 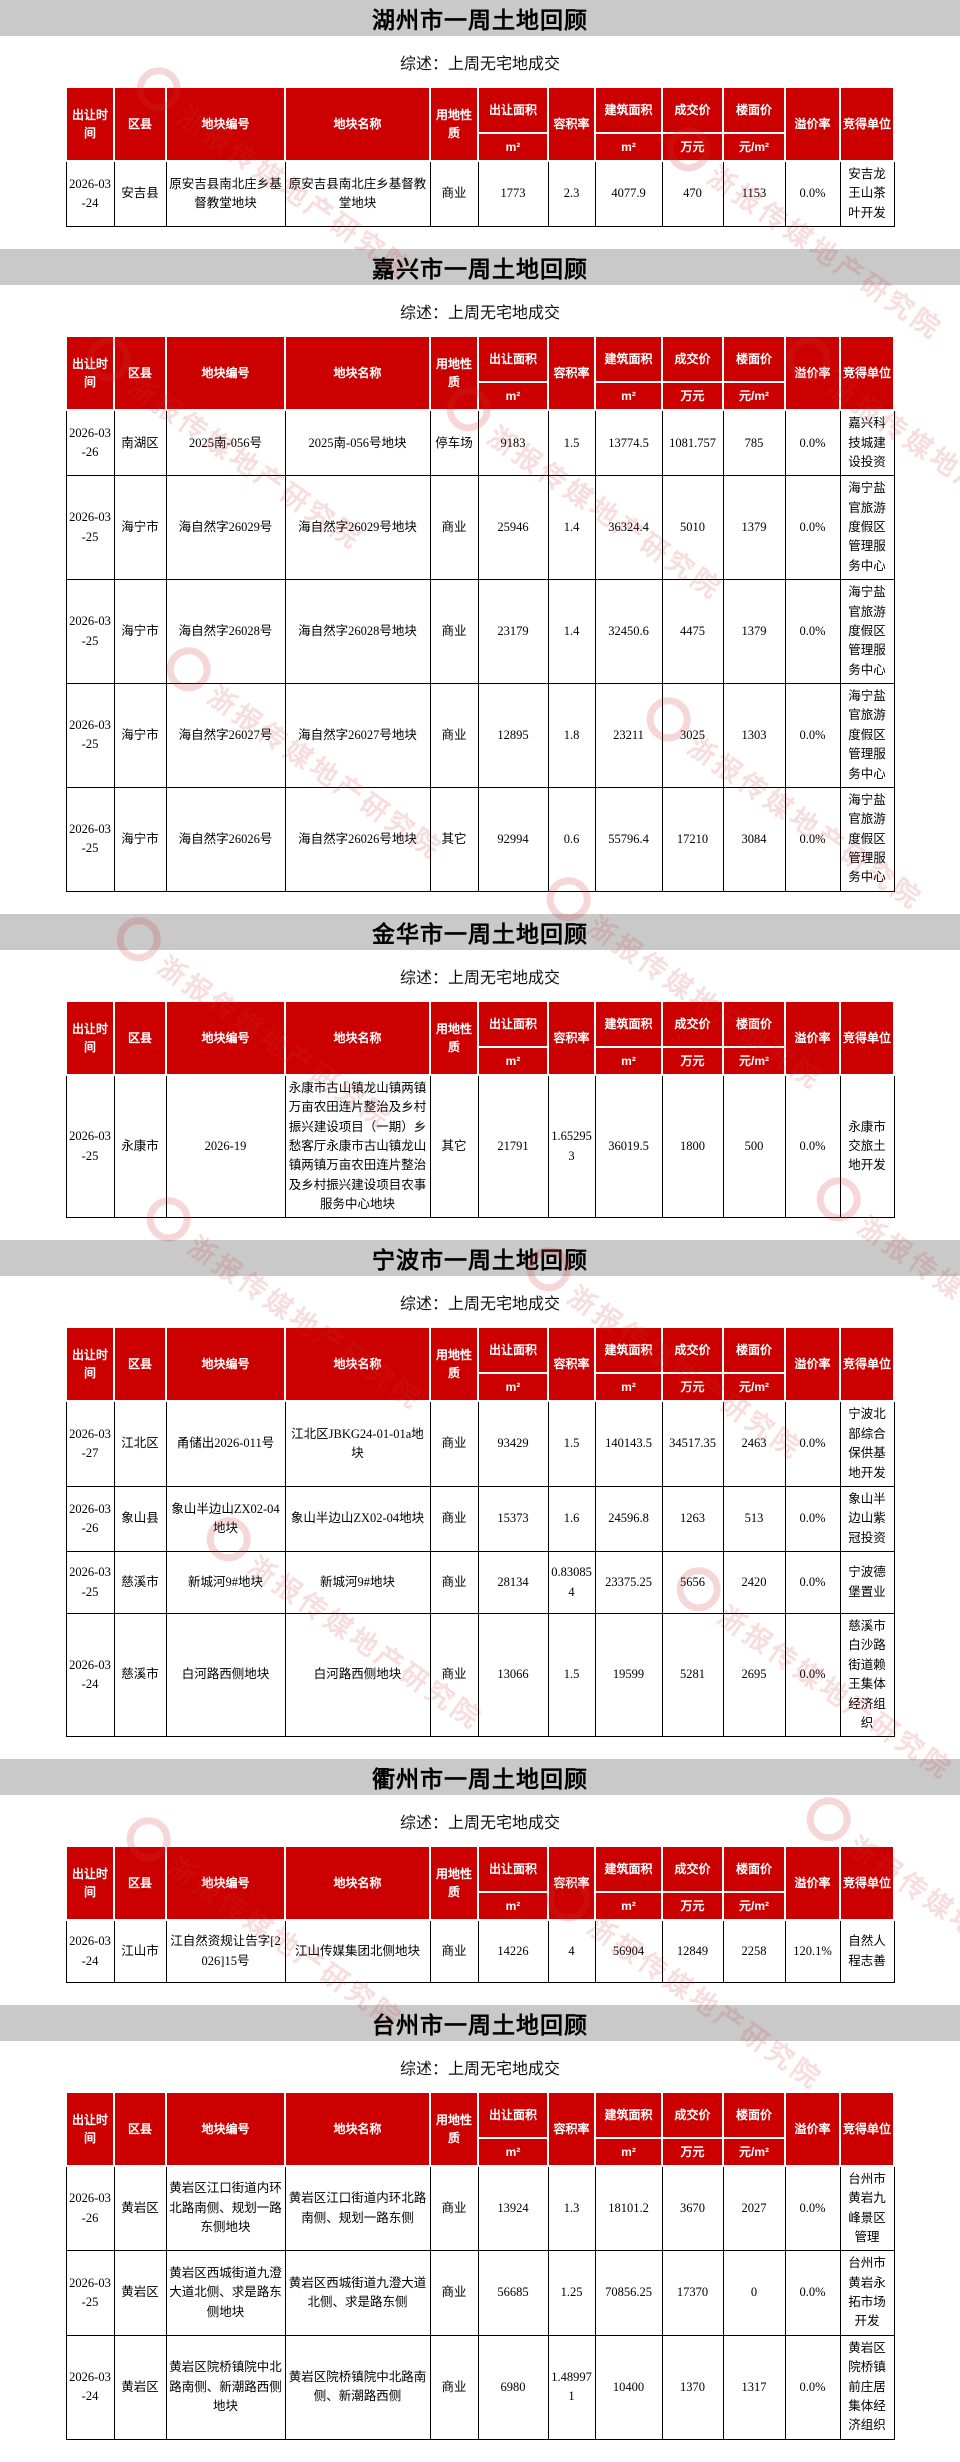 I want to click on col-unit-price: 万元, so click(x=692, y=1387).